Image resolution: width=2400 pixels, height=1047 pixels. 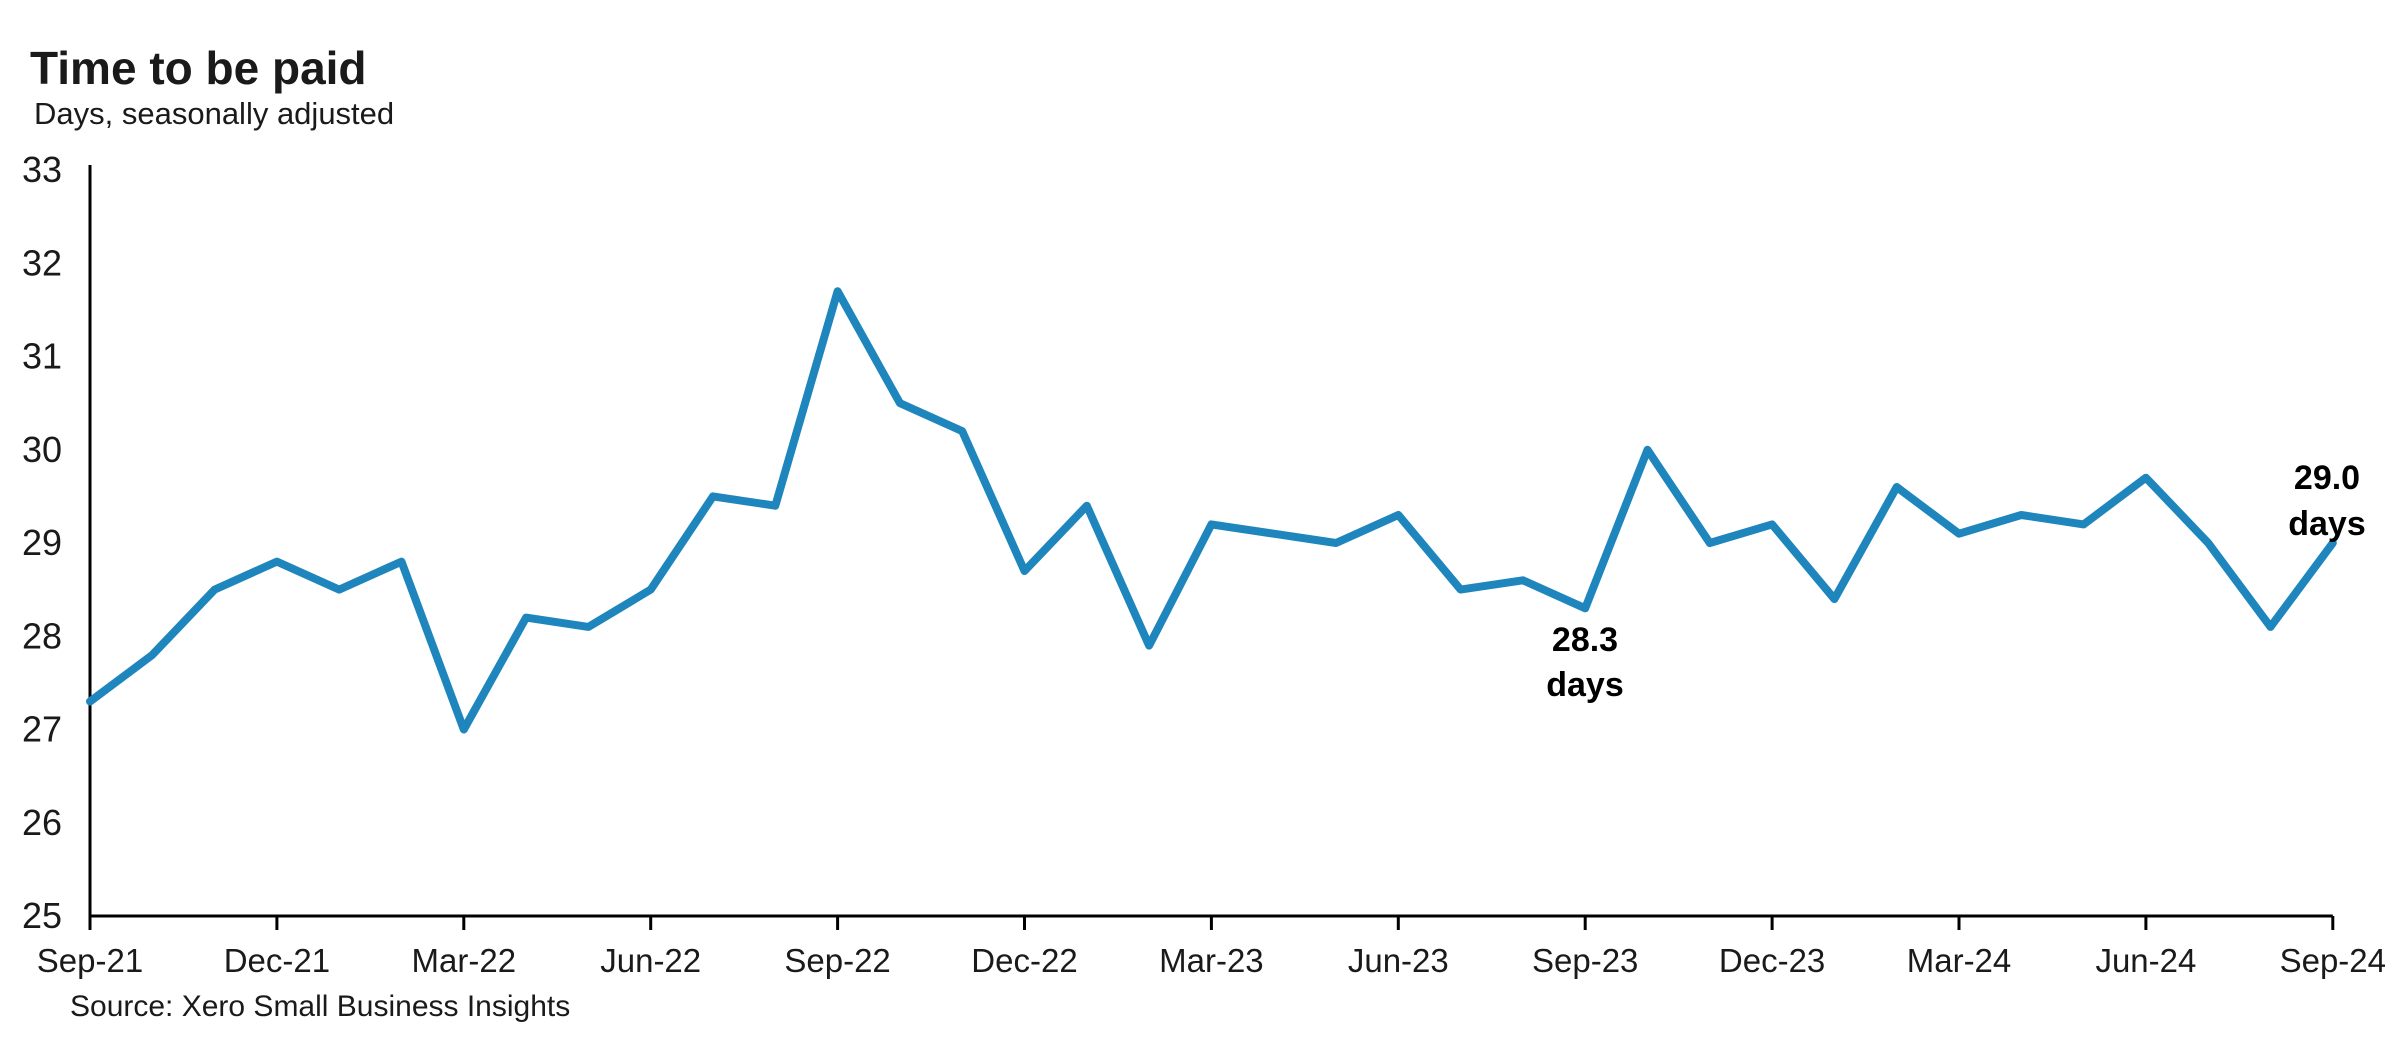 I want to click on x-axis-label: Mar-23, so click(x=1211, y=960).